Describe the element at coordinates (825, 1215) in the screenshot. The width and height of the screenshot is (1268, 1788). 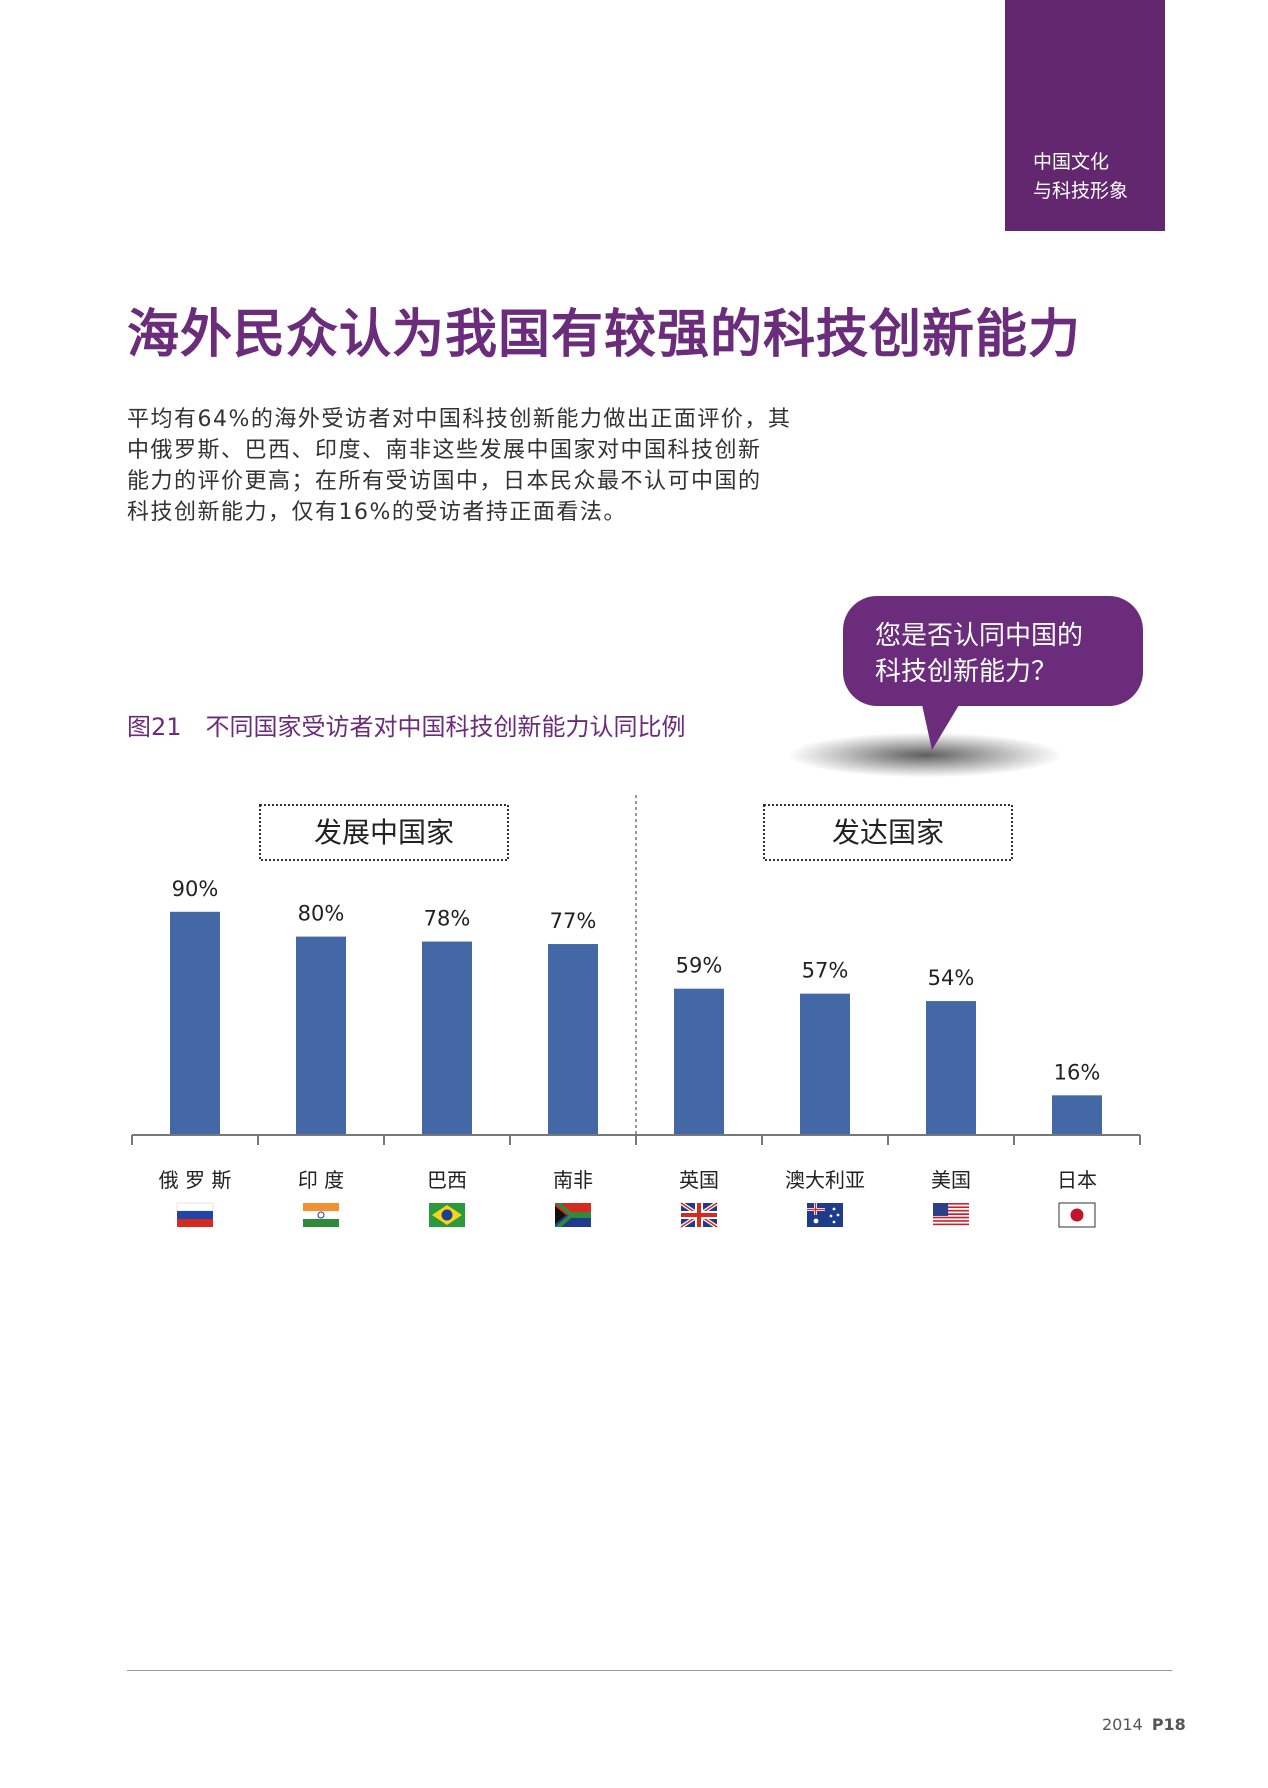
I see `australia-flag-icon` at that location.